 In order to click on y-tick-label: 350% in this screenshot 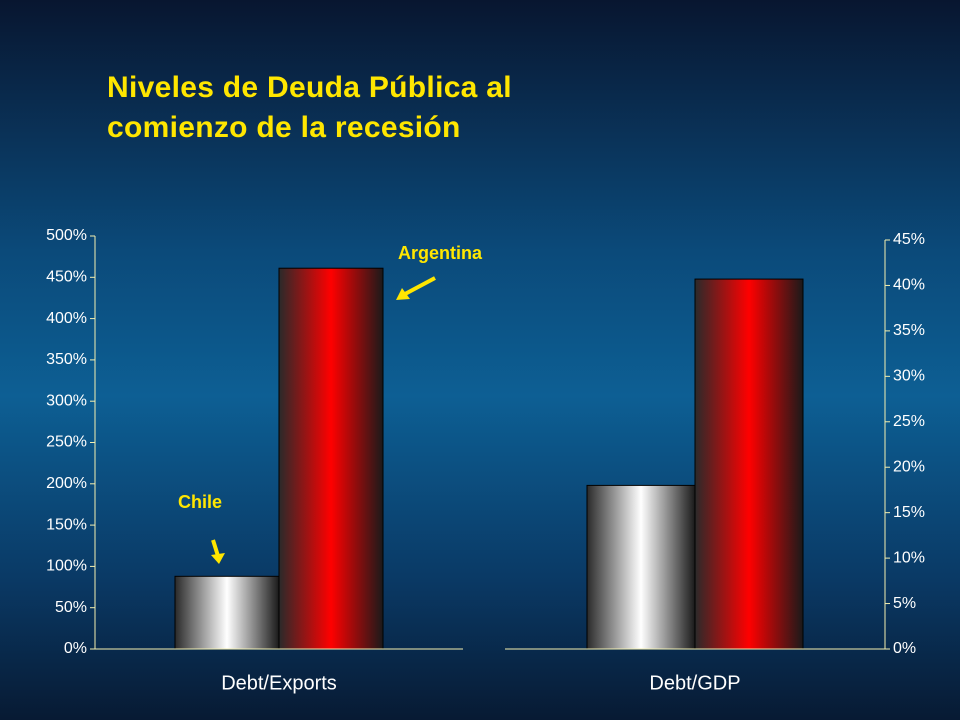, I will do `click(66, 359)`.